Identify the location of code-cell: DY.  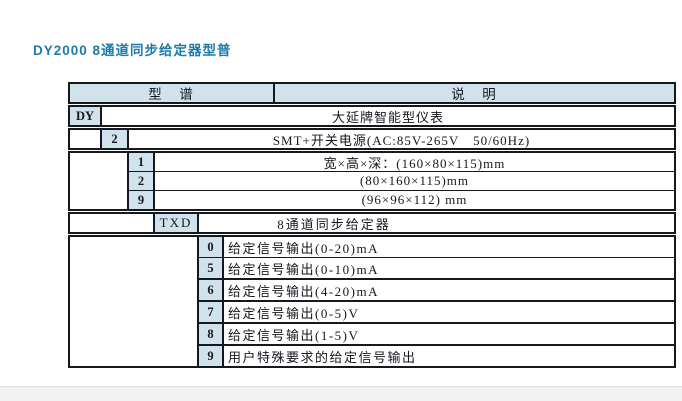
(86, 116).